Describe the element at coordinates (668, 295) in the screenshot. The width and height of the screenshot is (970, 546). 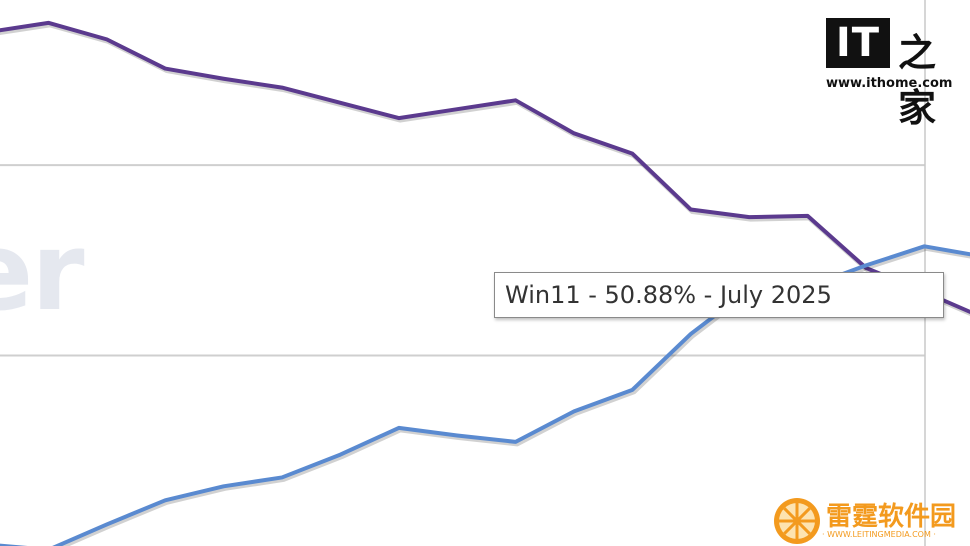
I see `tooltip-text: Win11 - 50.88% - July 2025` at that location.